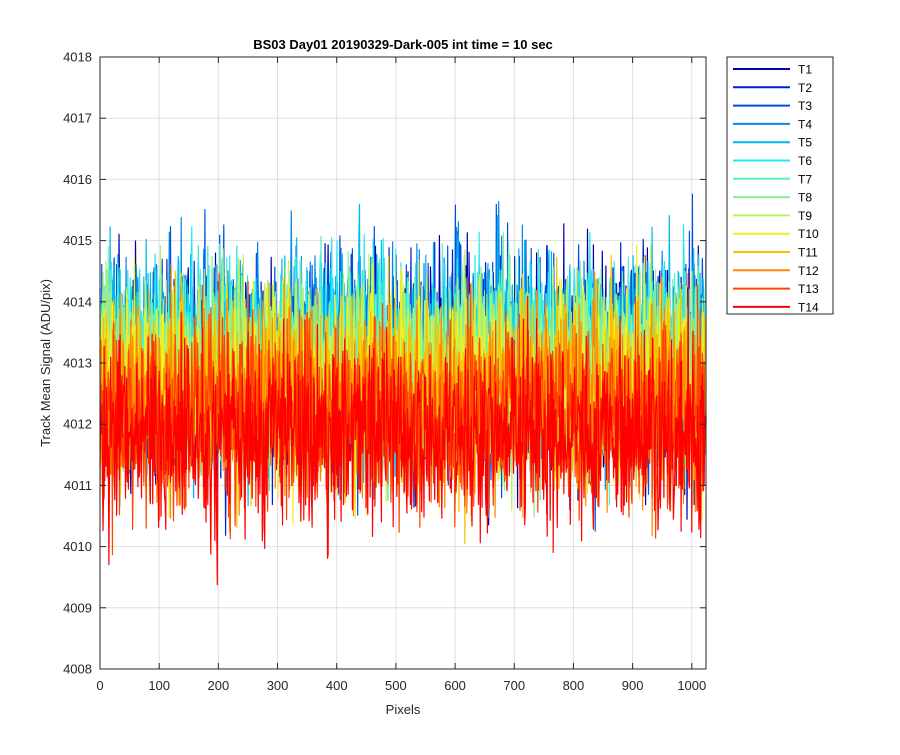  Describe the element at coordinates (805, 88) in the screenshot. I see `legend-label: T2` at that location.